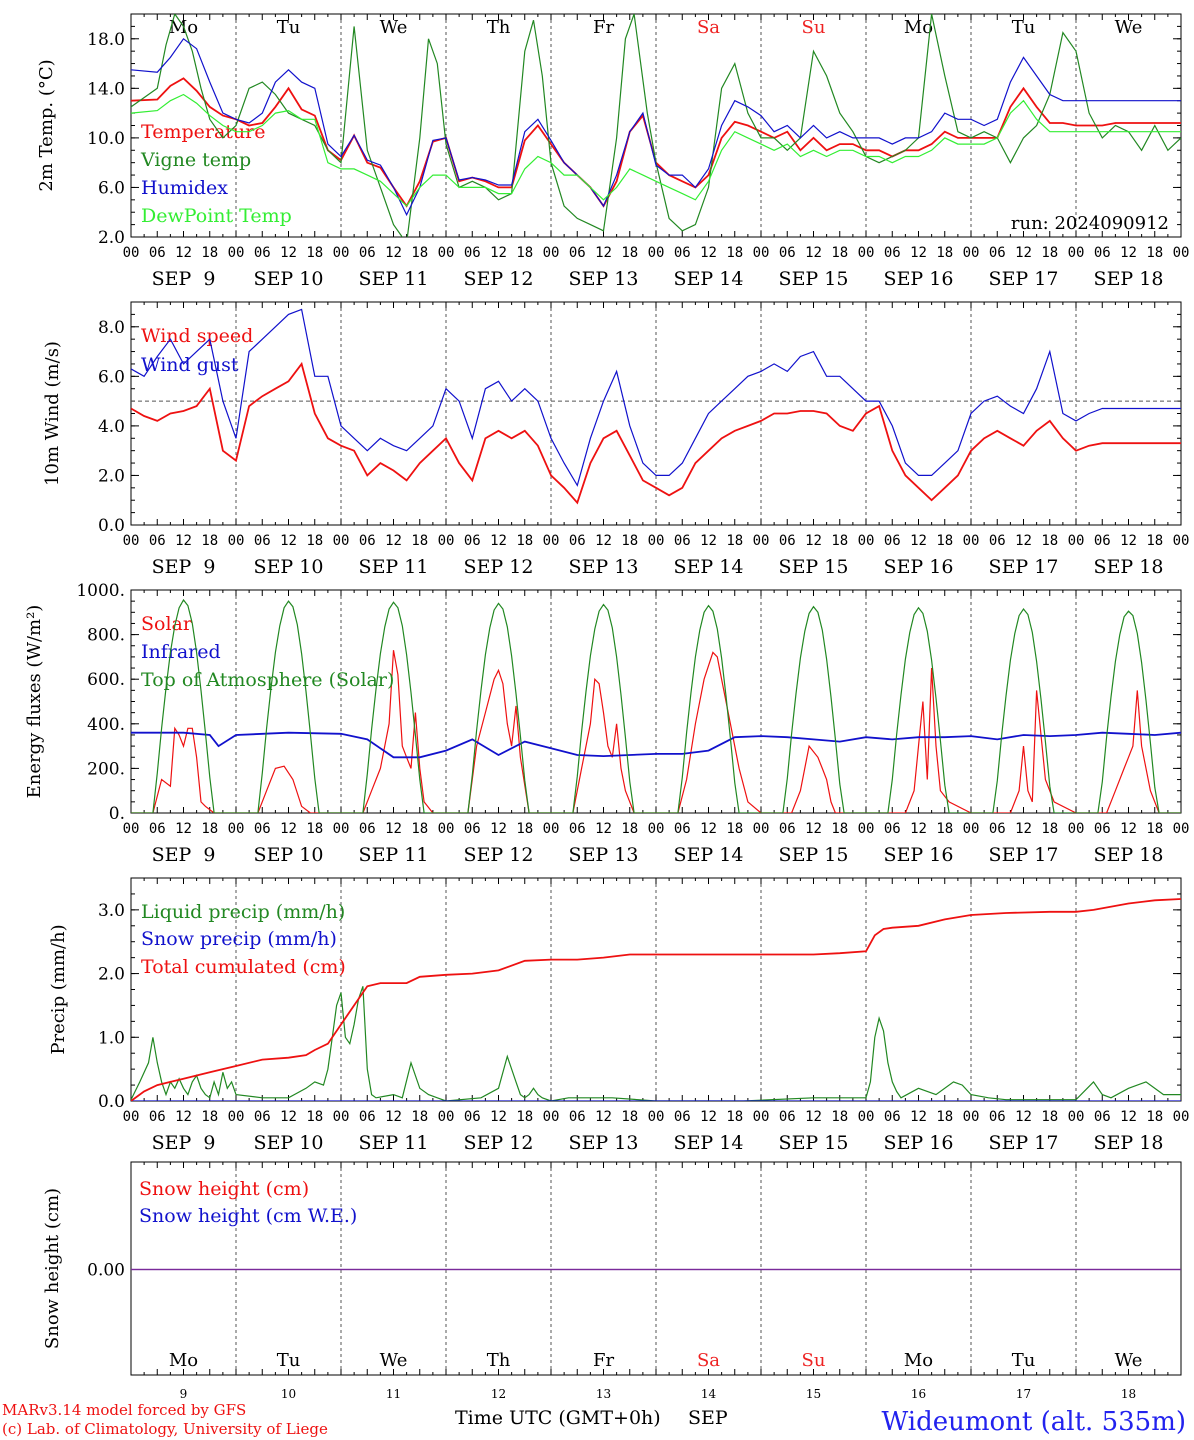  What do you see at coordinates (708, 27) in the screenshot?
I see `weekday-label: Sa` at bounding box center [708, 27].